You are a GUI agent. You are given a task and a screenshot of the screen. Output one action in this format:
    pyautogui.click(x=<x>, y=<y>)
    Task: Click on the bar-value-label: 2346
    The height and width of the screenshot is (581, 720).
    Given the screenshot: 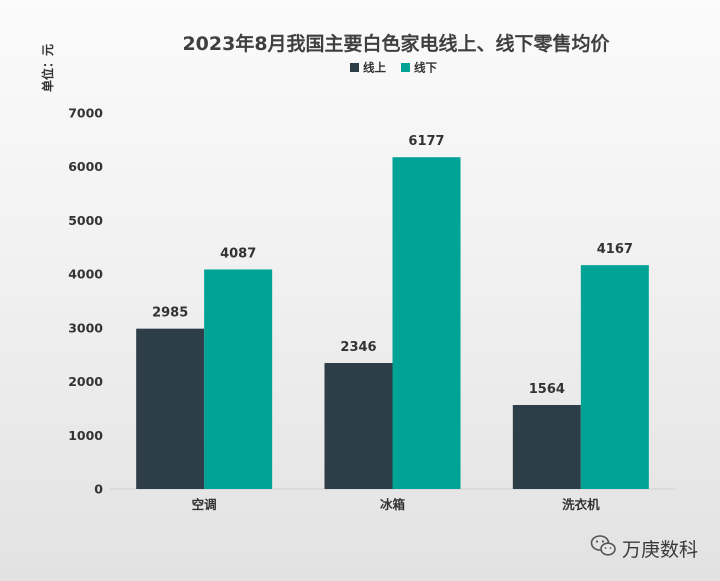 What is the action you would take?
    pyautogui.click(x=358, y=347)
    